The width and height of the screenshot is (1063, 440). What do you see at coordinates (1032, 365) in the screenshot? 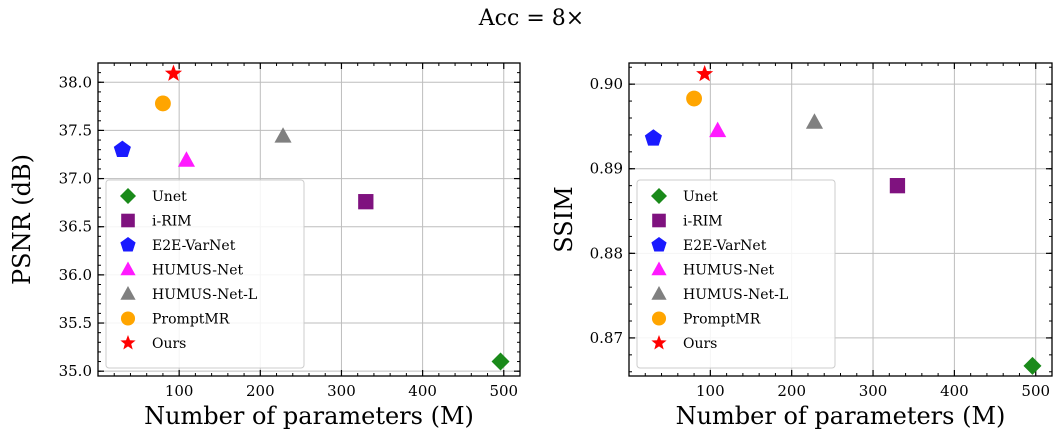
I see `ssim-point-unet` at bounding box center [1032, 365].